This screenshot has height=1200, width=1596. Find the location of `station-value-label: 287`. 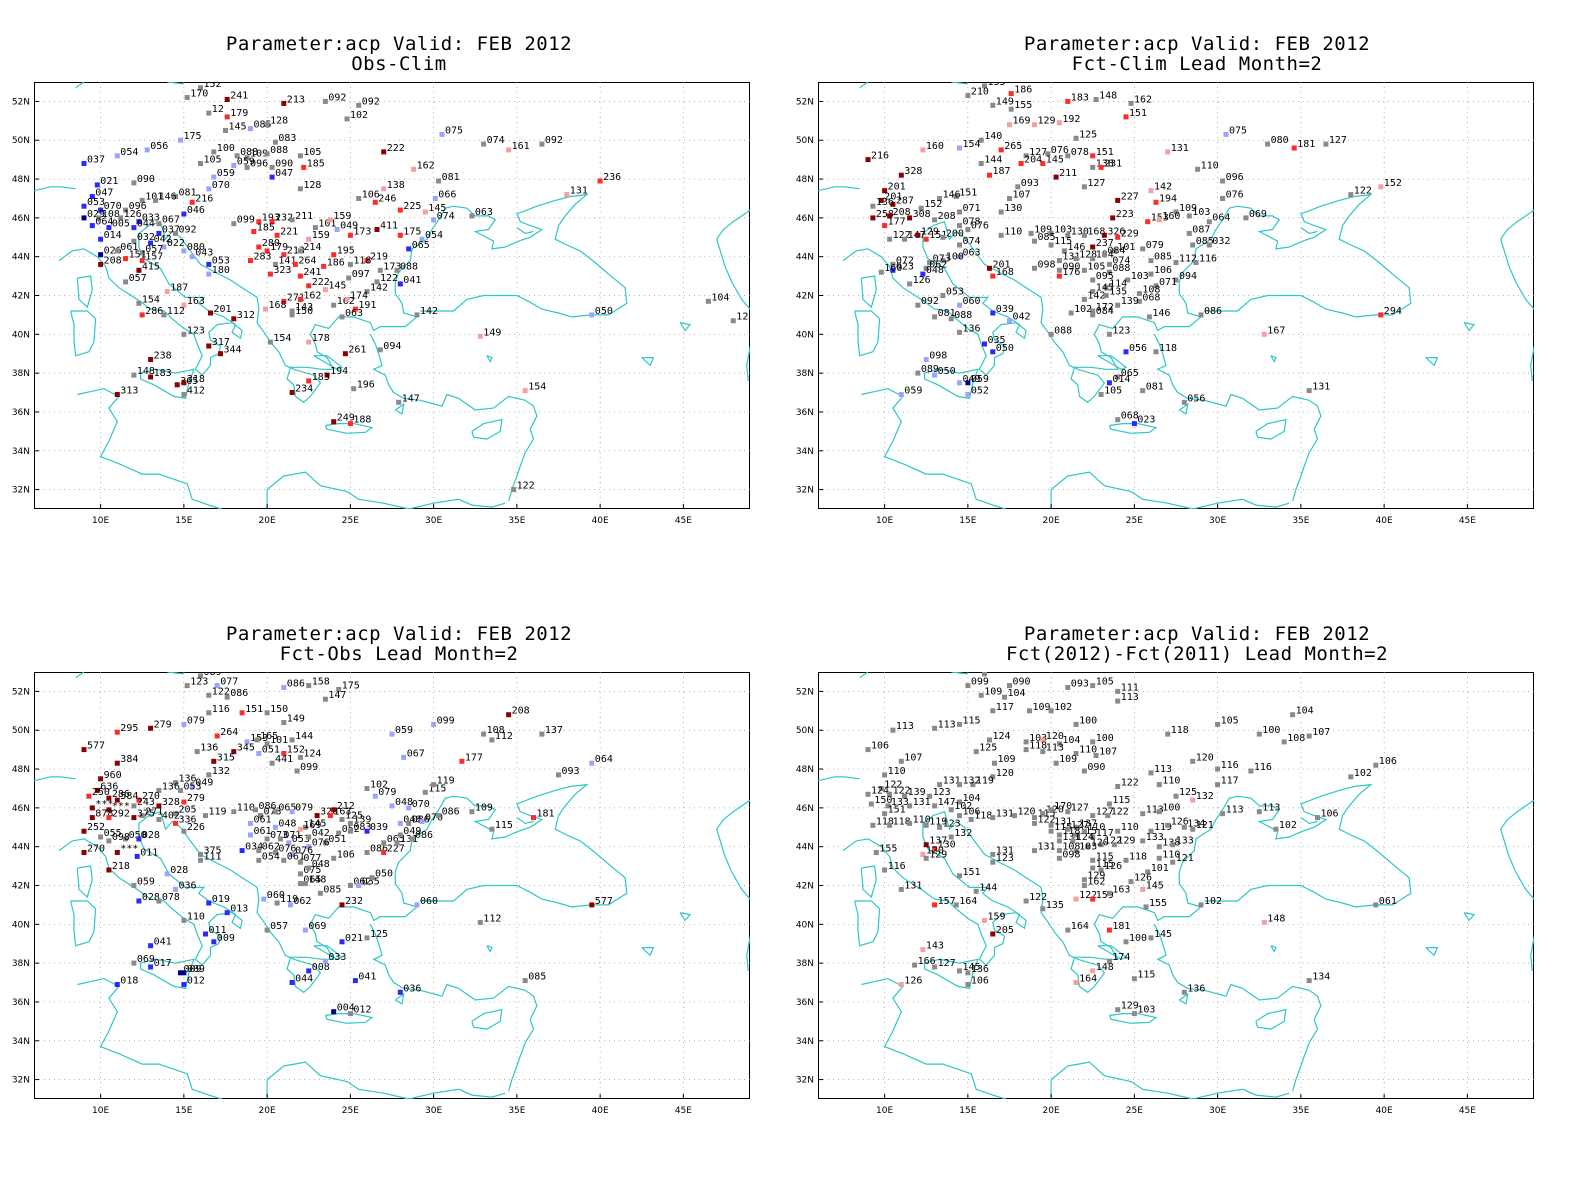

station-value-label: 287 is located at coordinates (905, 200).